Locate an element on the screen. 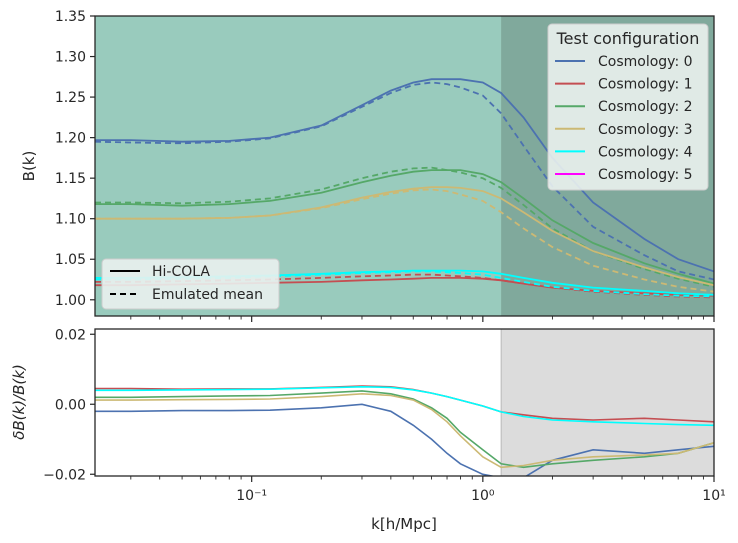  style-legend-box is located at coordinates (190, 284).